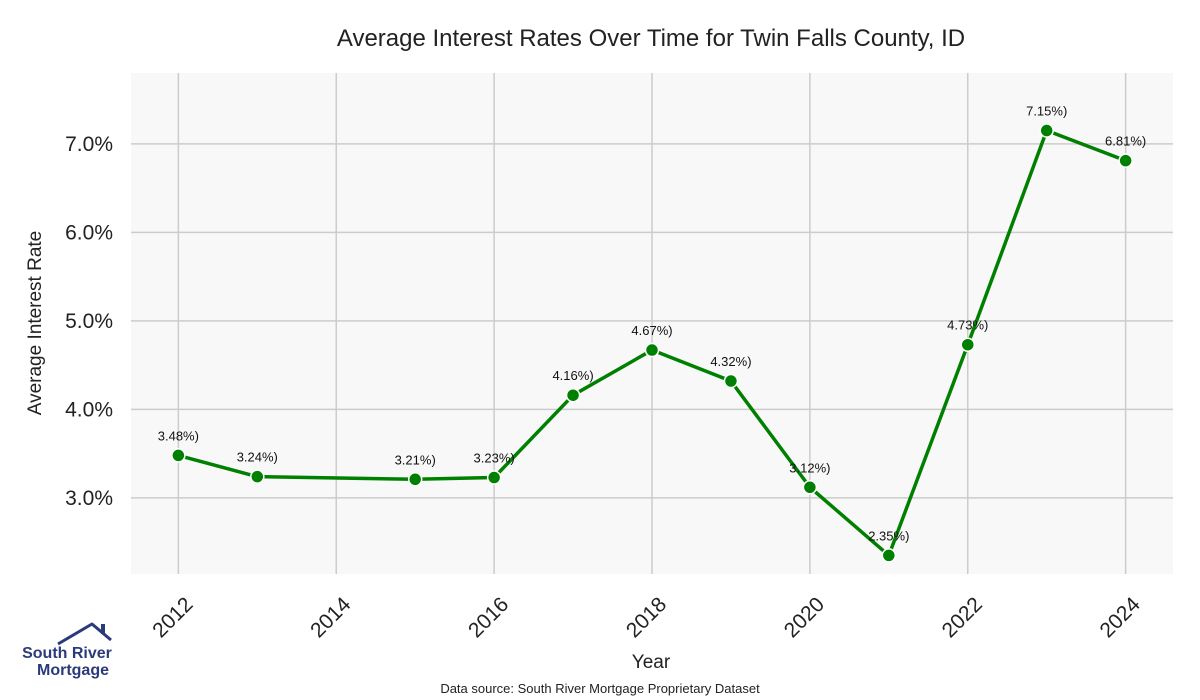 This screenshot has height=700, width=1200. I want to click on y-axis-ticks: 3.0% 4.0% 5.0% 6.0% 7.0%, so click(89, 321).